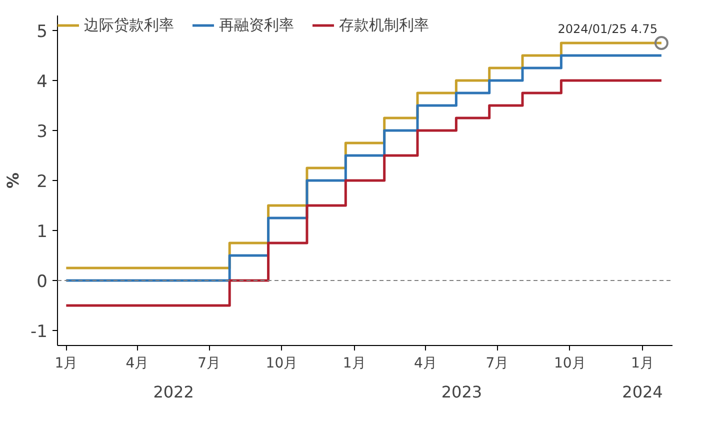  Describe the element at coordinates (42, 282) in the screenshot. I see `y-tick-label: 0` at that location.